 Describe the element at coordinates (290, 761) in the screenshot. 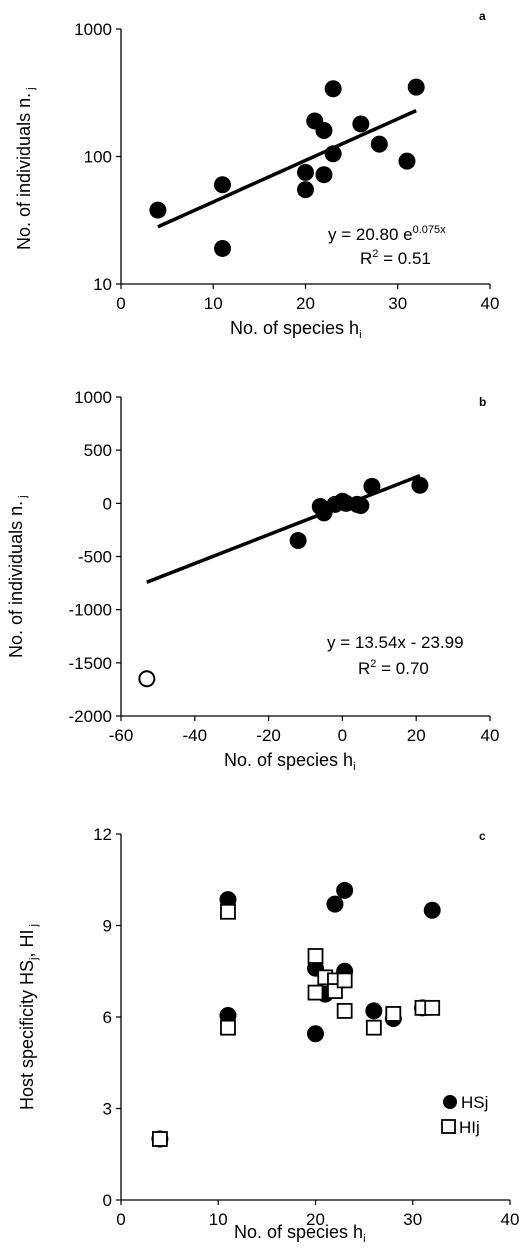

I see `panel-b-x-title: No. of species hi` at that location.